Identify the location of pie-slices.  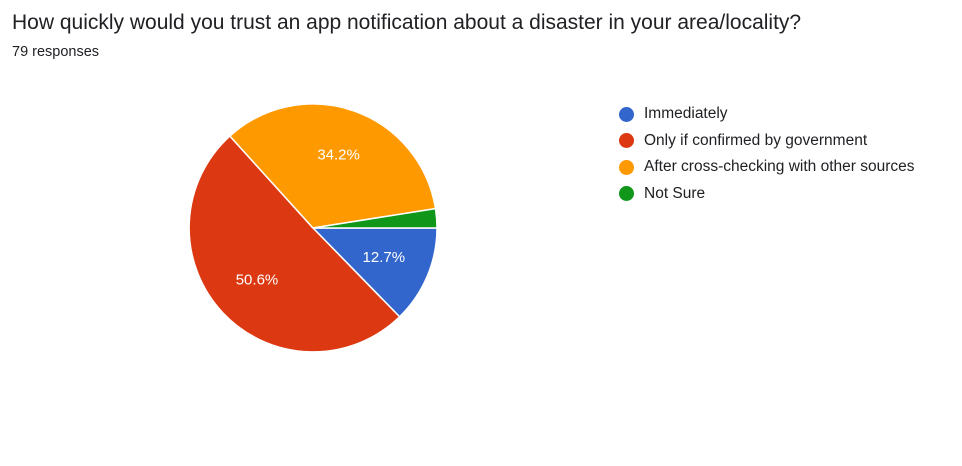
(313, 228).